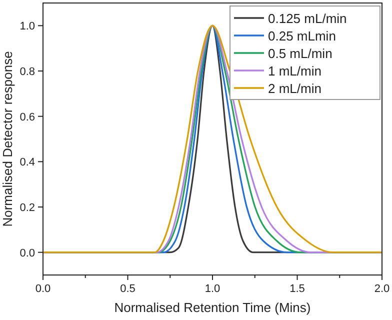 Image resolution: width=392 pixels, height=320 pixels. Describe the element at coordinates (7, 139) in the screenshot. I see `y-axis-title: Normalised Detector response` at that location.